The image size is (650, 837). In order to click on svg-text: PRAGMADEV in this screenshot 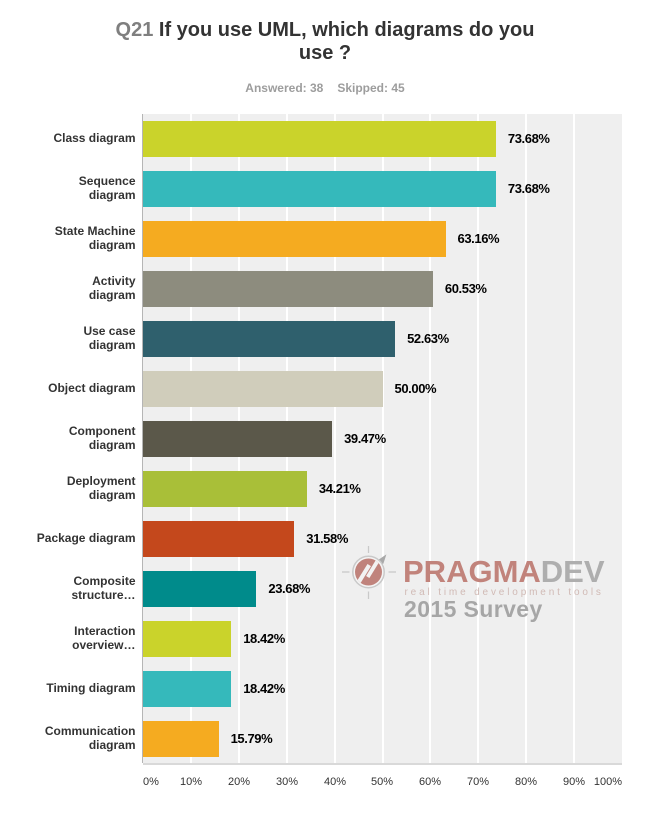, I will do `click(504, 571)`.